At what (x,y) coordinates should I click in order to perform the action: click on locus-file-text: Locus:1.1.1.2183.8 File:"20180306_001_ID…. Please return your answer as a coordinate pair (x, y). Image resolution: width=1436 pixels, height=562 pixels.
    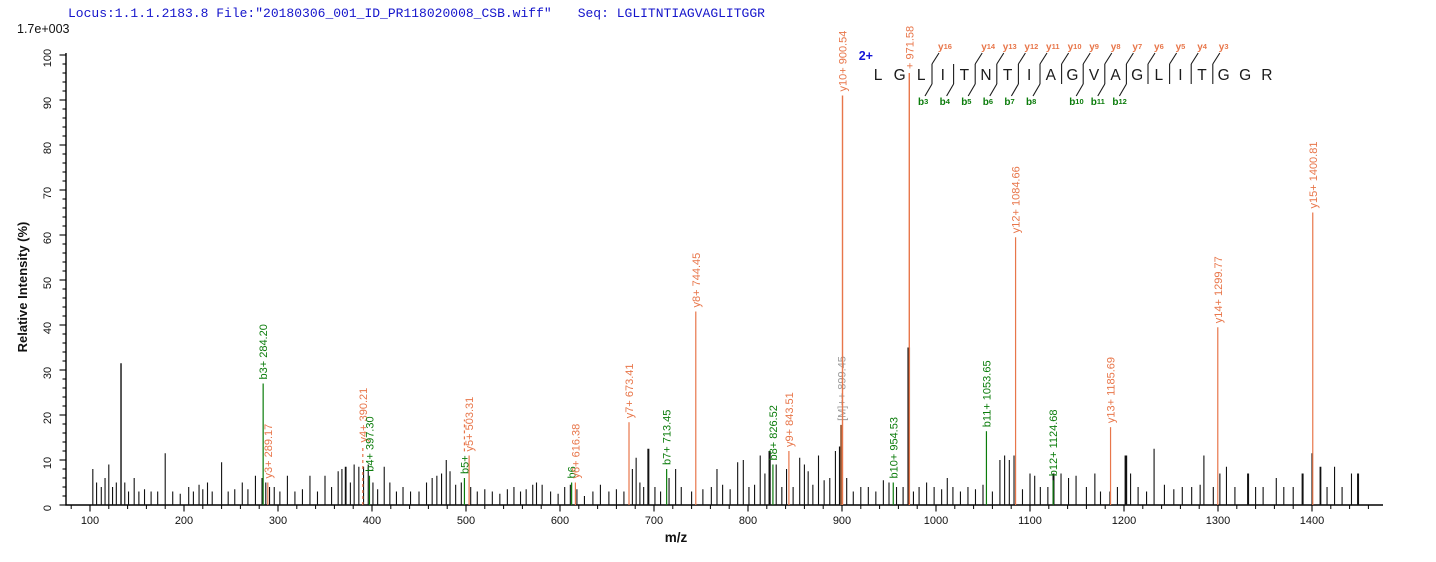
    Looking at the image, I should click on (310, 13).